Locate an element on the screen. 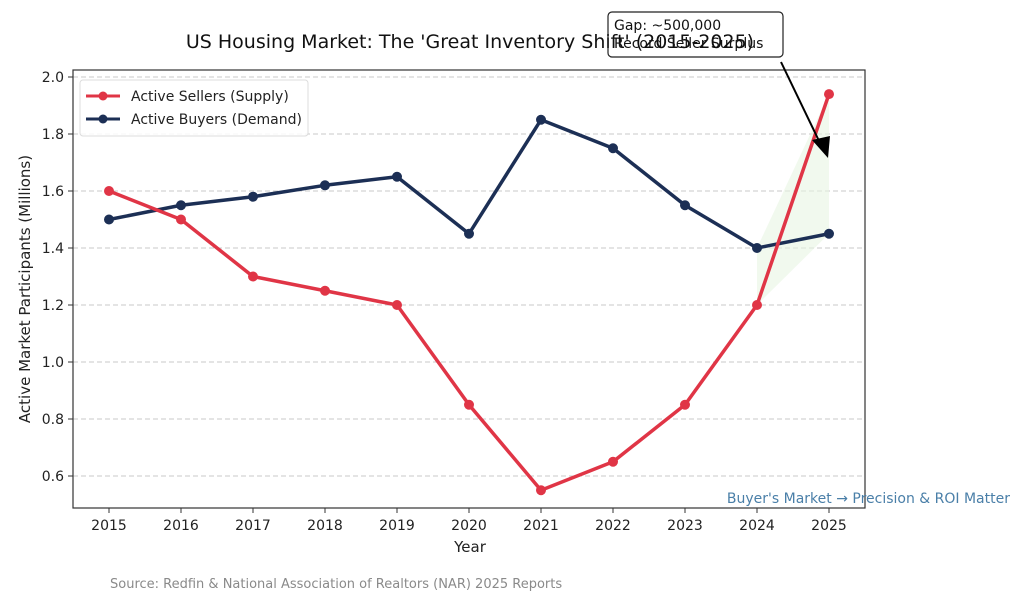  legend-marker-sellers is located at coordinates (103, 96).